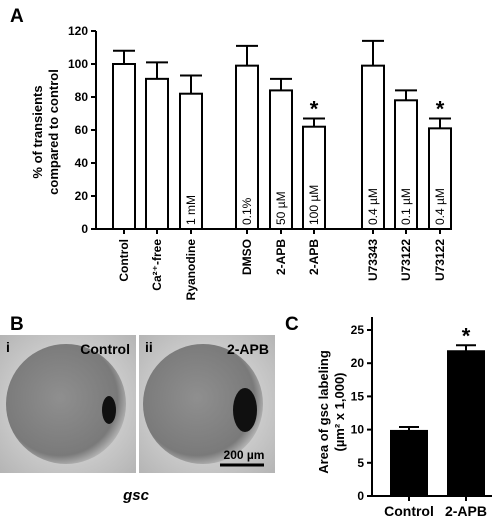 This screenshot has height=522, width=500. I want to click on chart-c-ytick-label: 15, so click(358, 396).